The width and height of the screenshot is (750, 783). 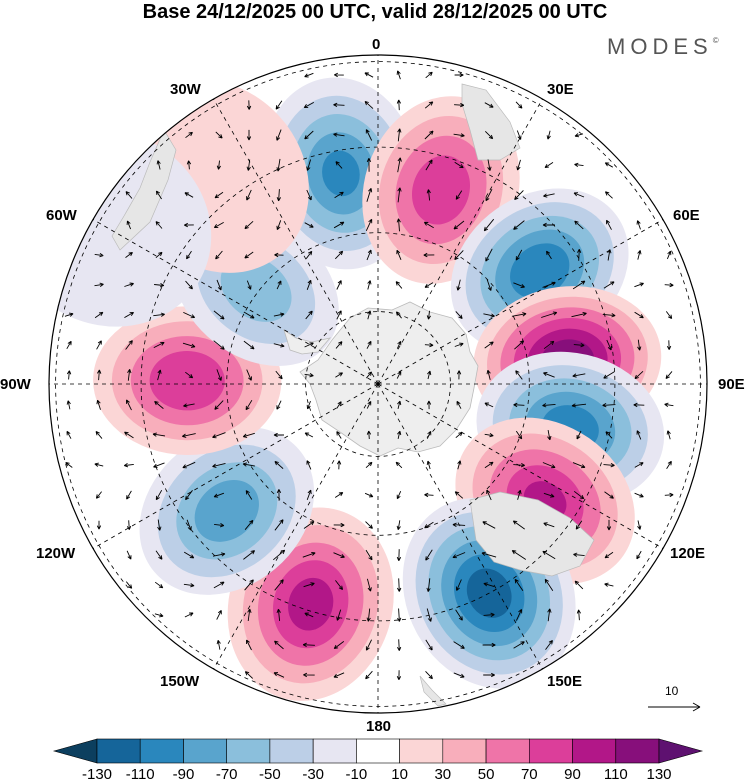 I want to click on meridian-line, so click(x=291, y=234).